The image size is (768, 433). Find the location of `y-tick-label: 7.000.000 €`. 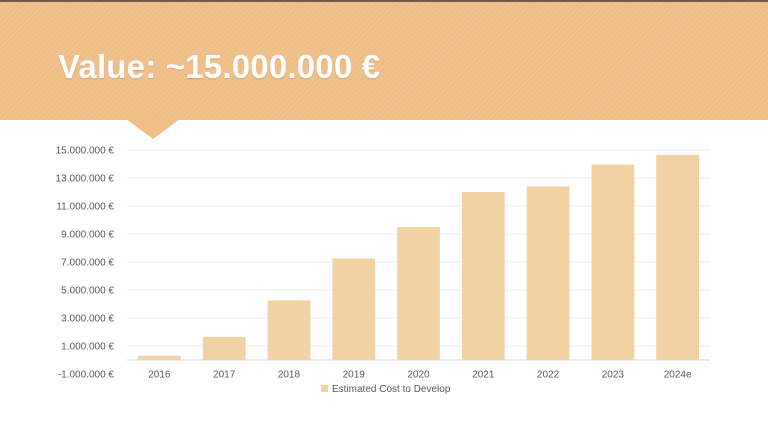

y-tick-label: 7.000.000 € is located at coordinates (87, 263).